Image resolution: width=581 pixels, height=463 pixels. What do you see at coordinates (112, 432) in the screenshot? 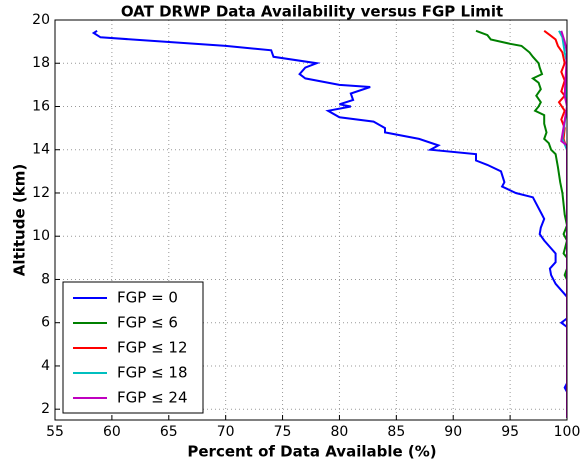
I see `x-tick-label: 60` at bounding box center [112, 432].